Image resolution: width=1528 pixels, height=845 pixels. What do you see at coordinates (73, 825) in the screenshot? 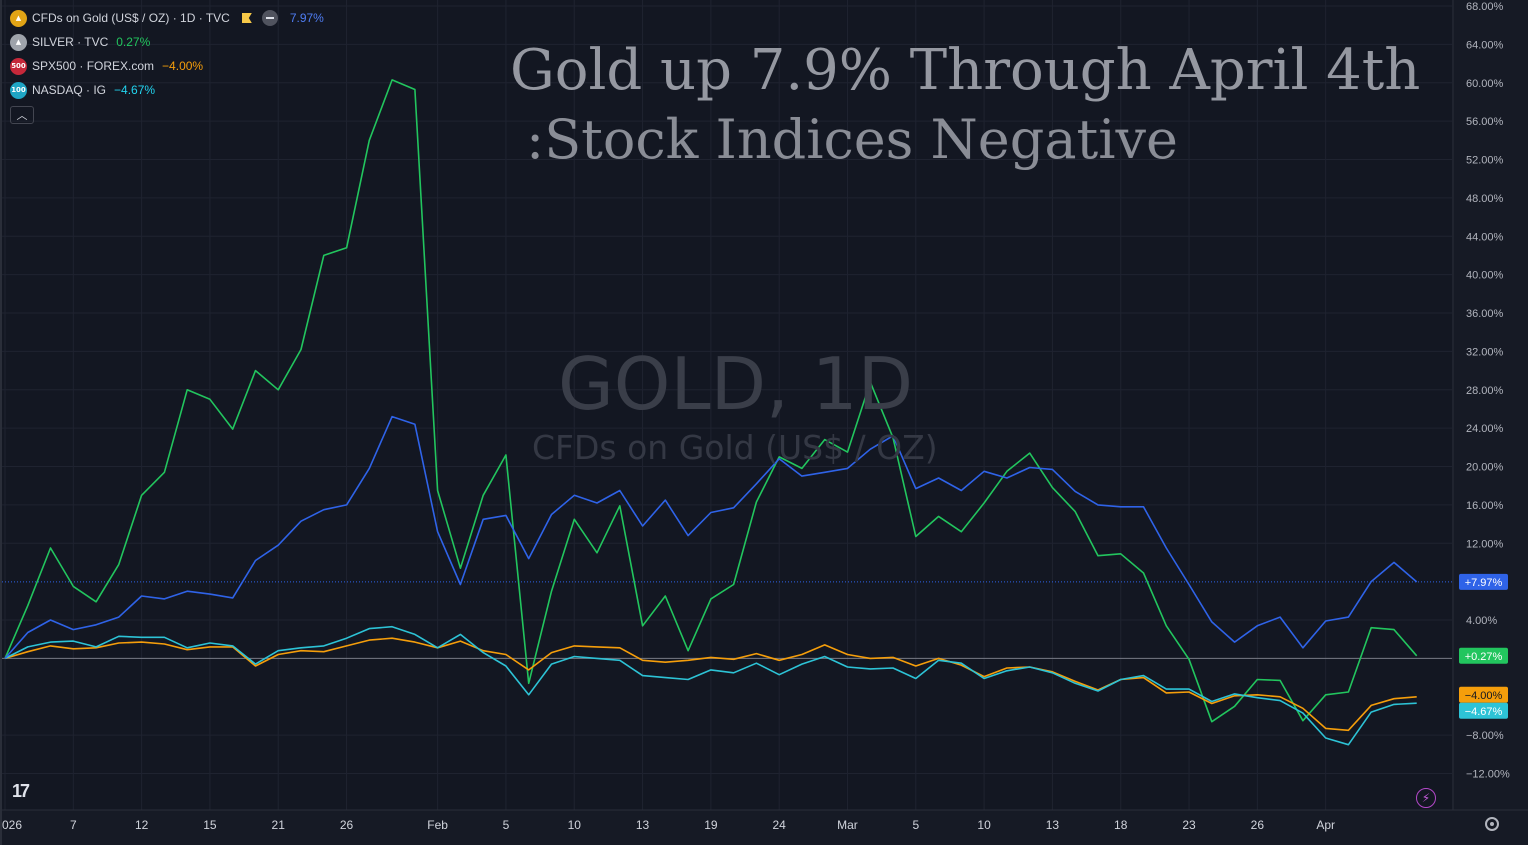
I see `x-tick-label: 7` at bounding box center [73, 825].